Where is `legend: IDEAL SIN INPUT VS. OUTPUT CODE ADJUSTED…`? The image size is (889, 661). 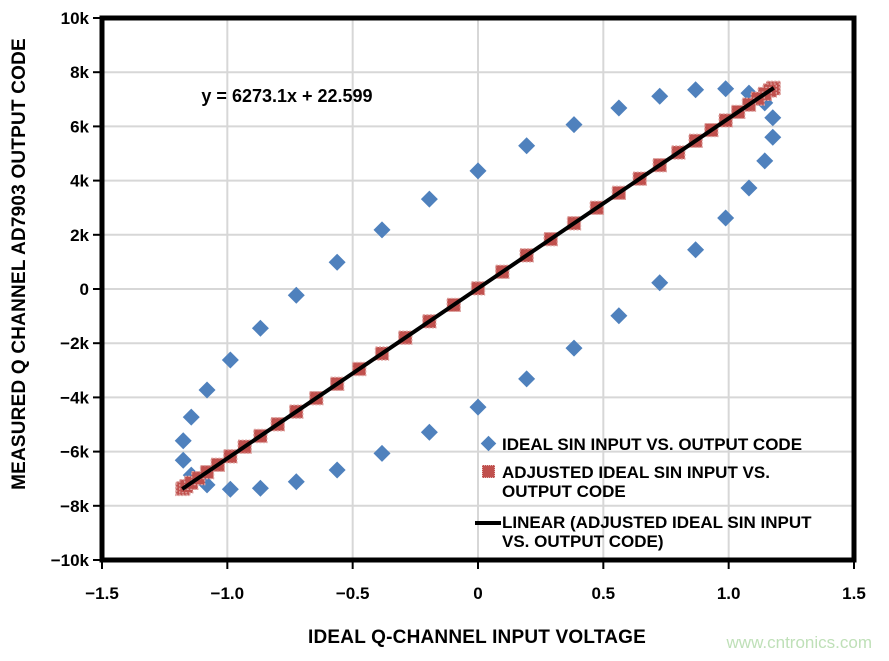 legend: IDEAL SIN INPUT VS. OUTPUT CODE ADJUSTED… is located at coordinates (643, 493).